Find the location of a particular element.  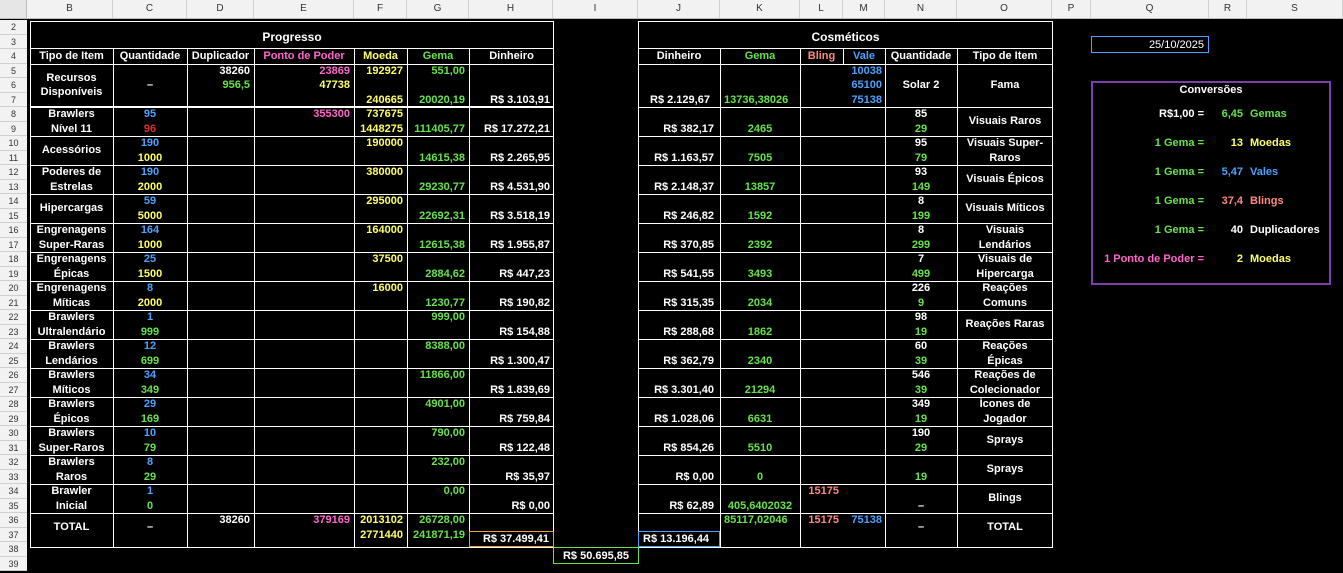

item-money: R$ 35,97 is located at coordinates (527, 476).